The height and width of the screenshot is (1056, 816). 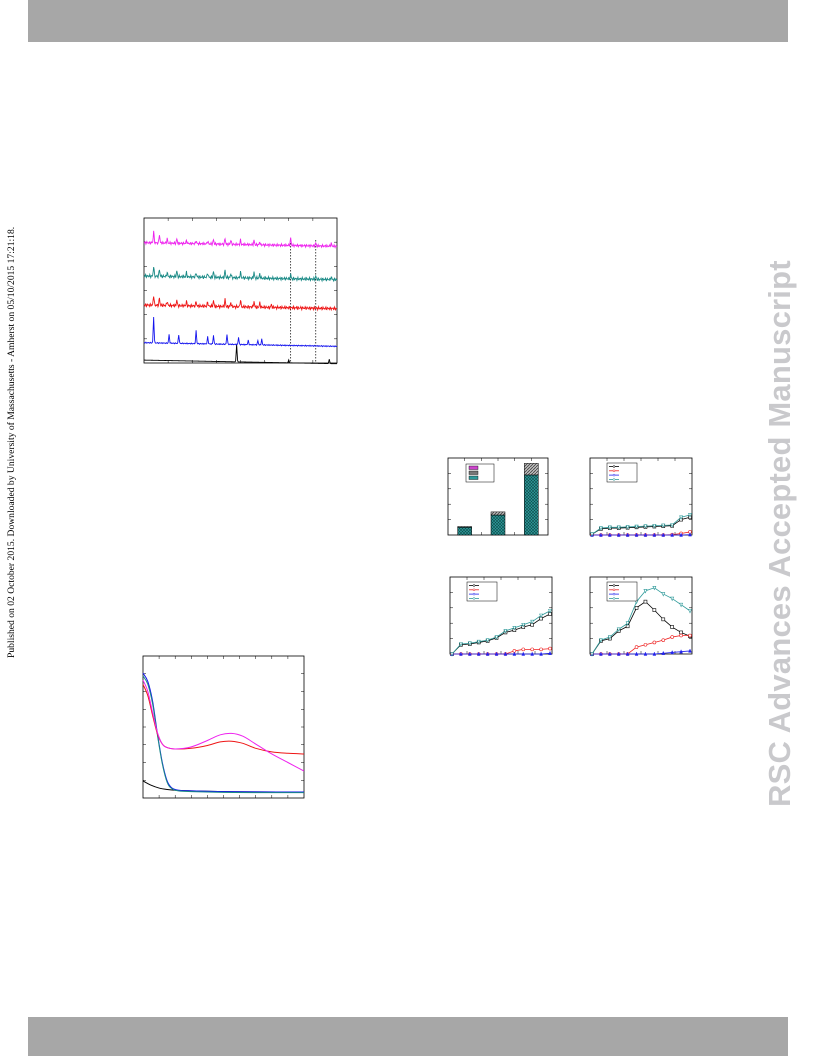 I want to click on line-panel-c-chart, so click(x=501, y=616).